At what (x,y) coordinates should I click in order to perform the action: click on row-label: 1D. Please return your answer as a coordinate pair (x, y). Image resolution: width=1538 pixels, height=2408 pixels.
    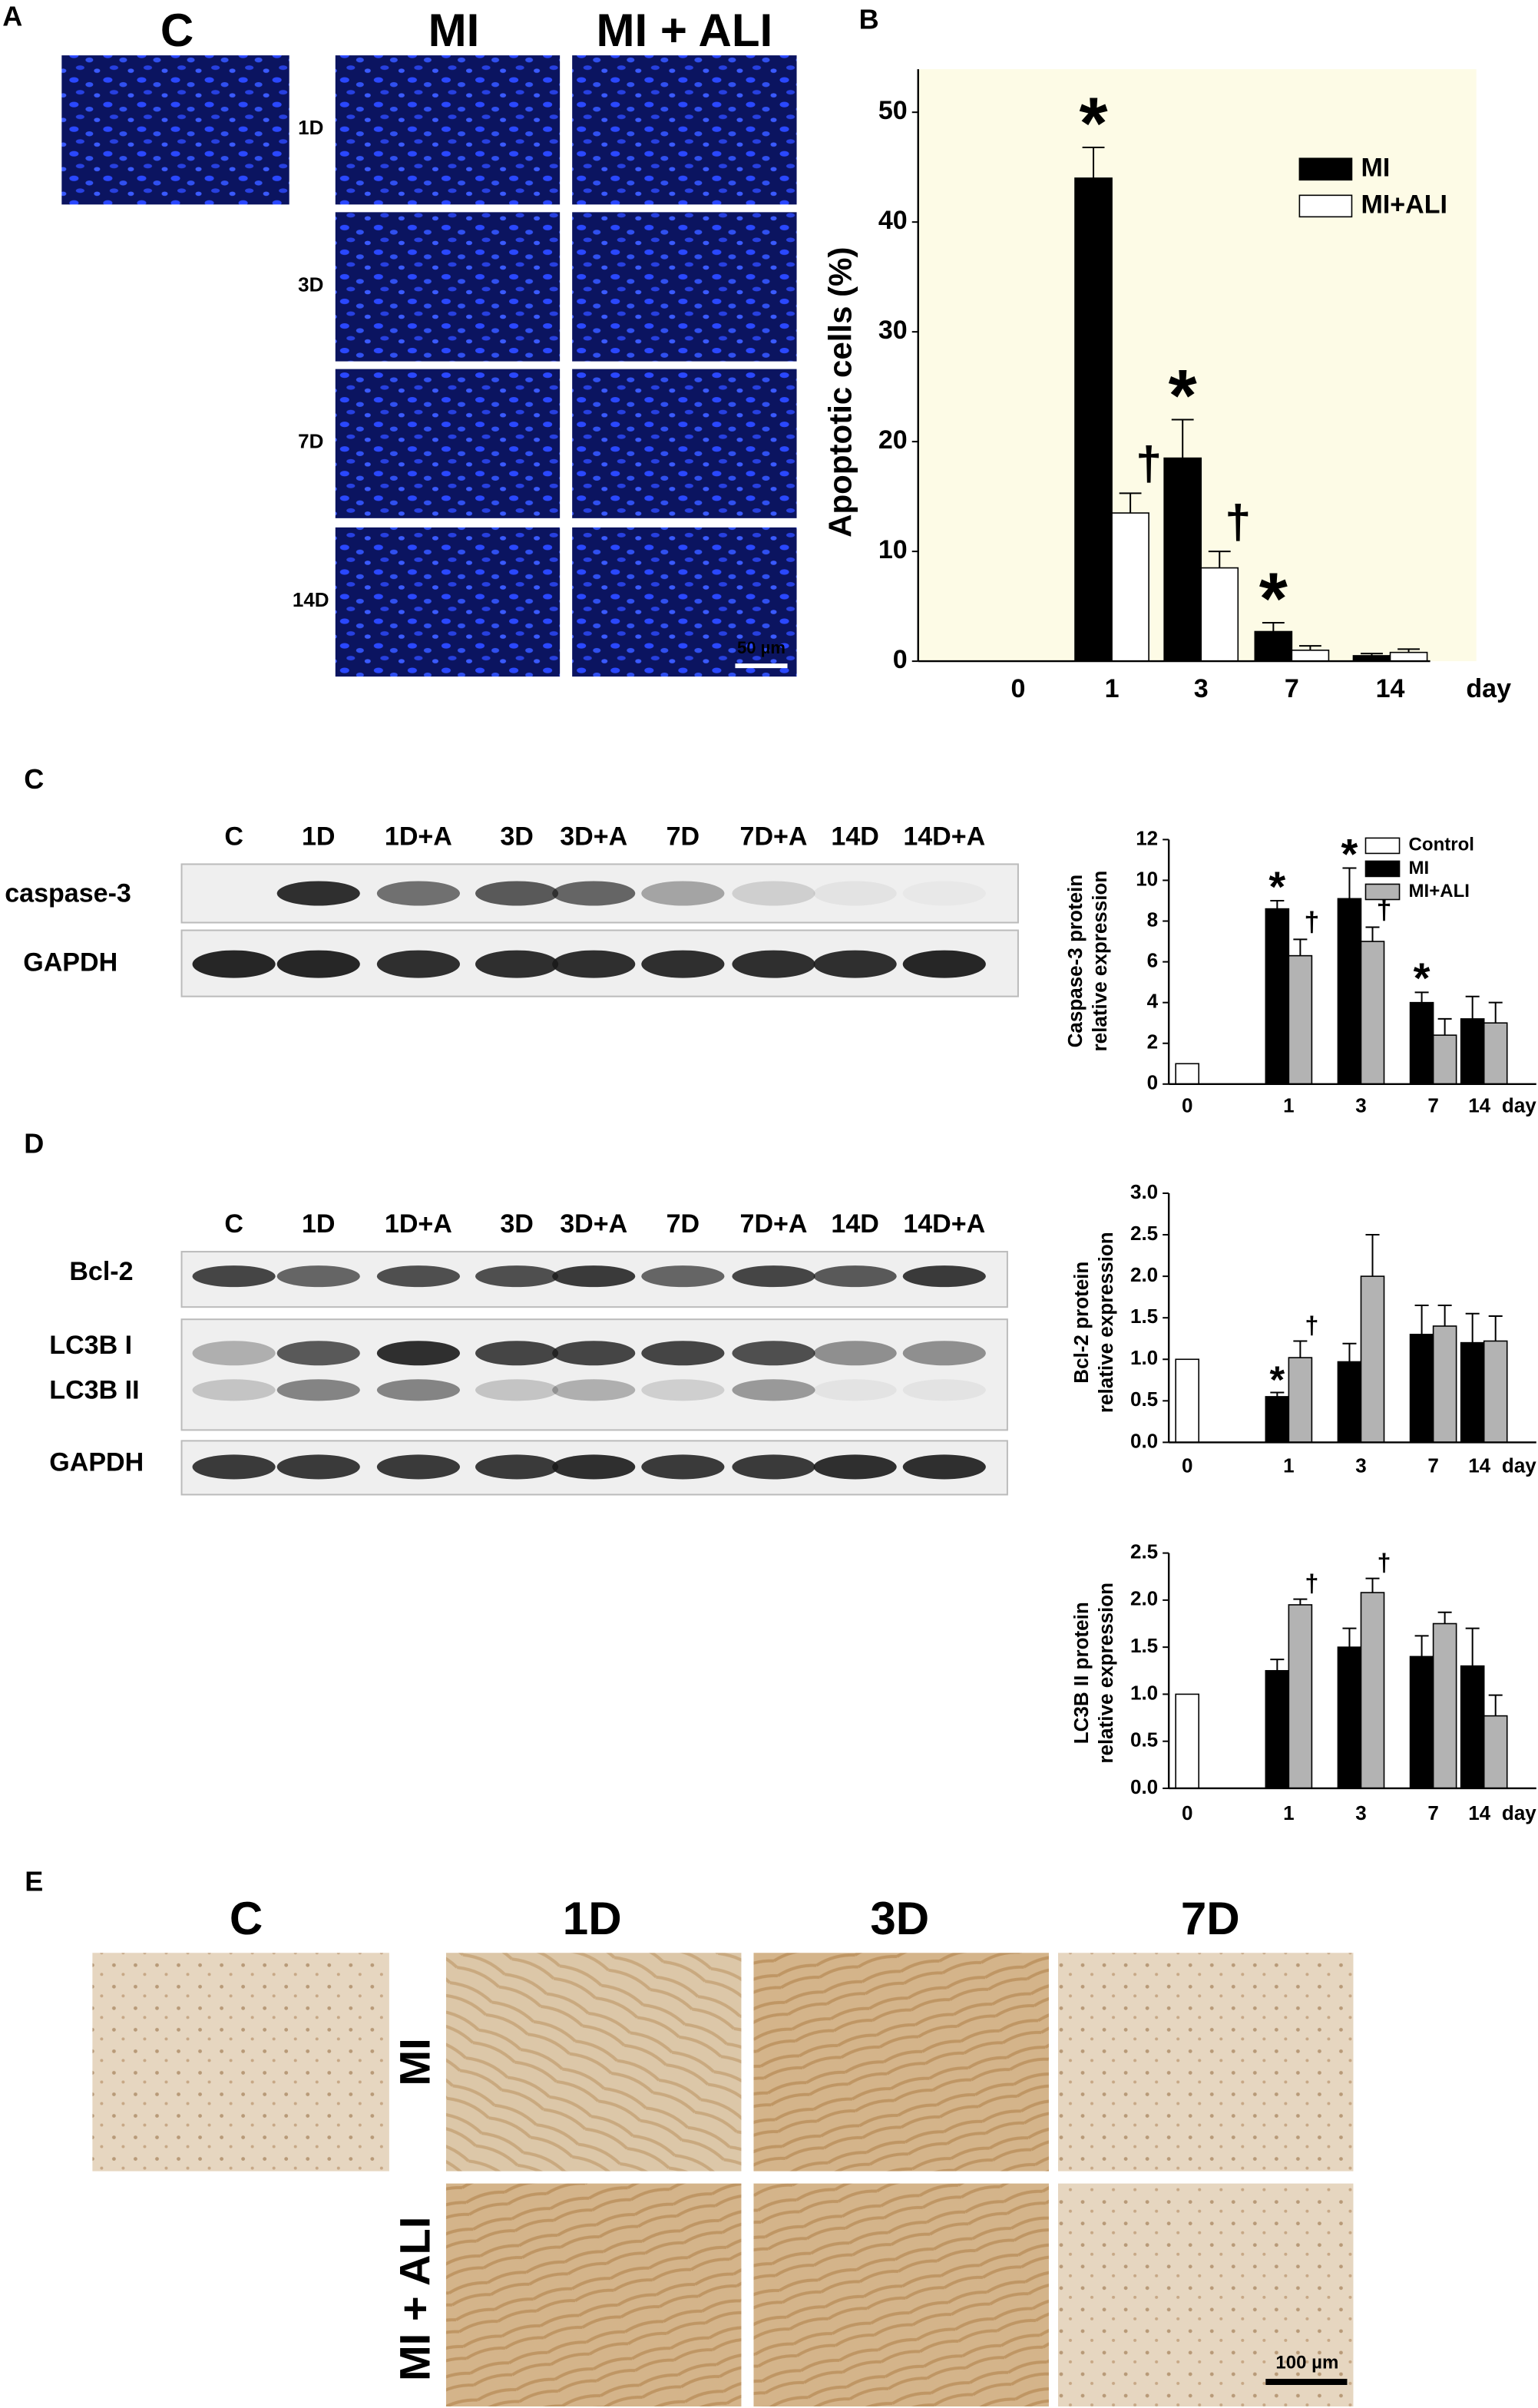
    Looking at the image, I should click on (310, 128).